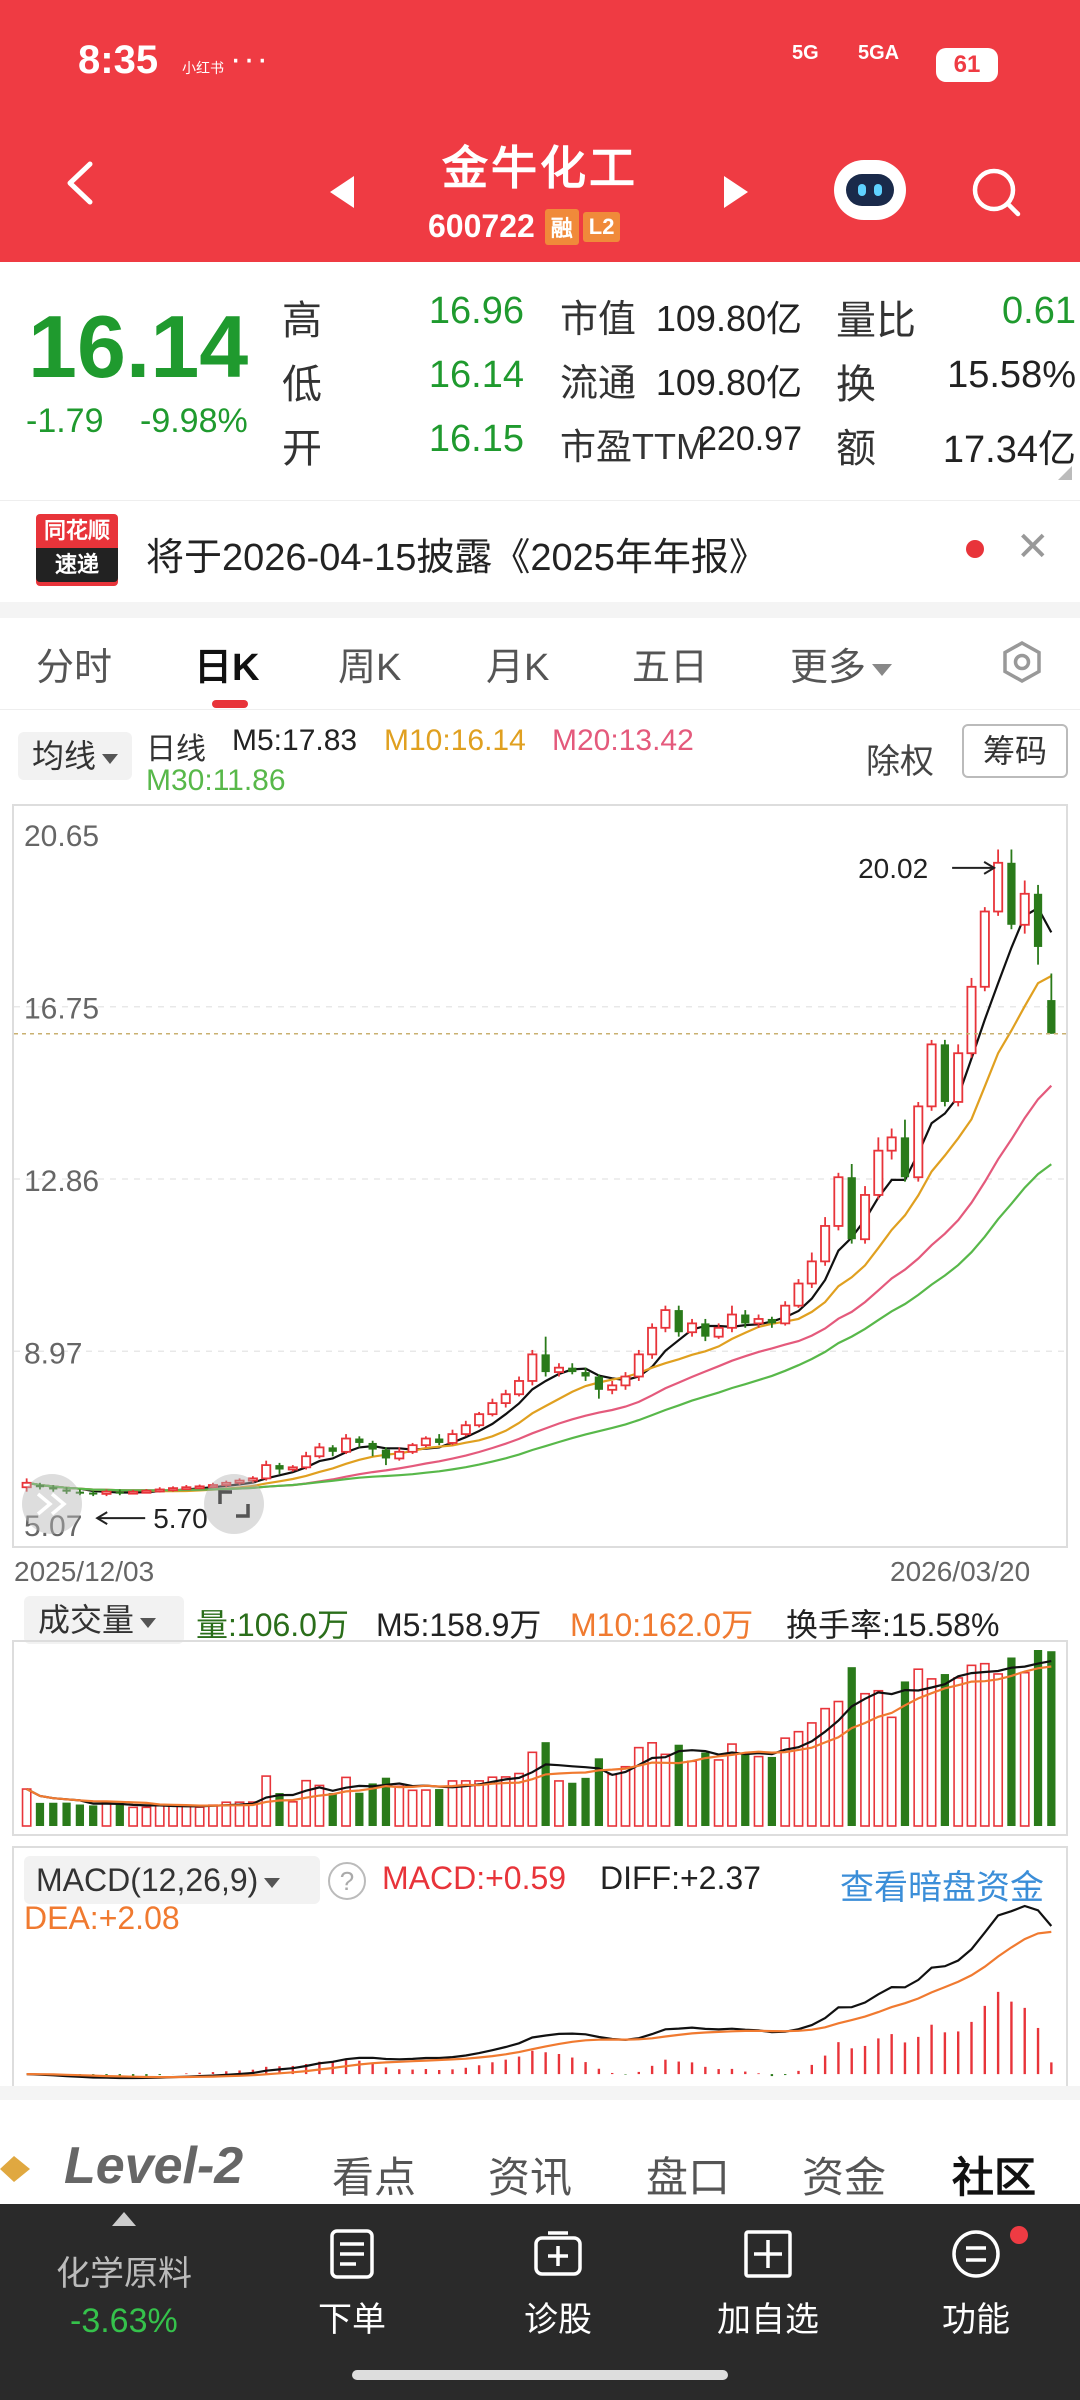 The image size is (1080, 2400). Describe the element at coordinates (994, 2177) in the screenshot. I see `tab-community: 社区` at that location.